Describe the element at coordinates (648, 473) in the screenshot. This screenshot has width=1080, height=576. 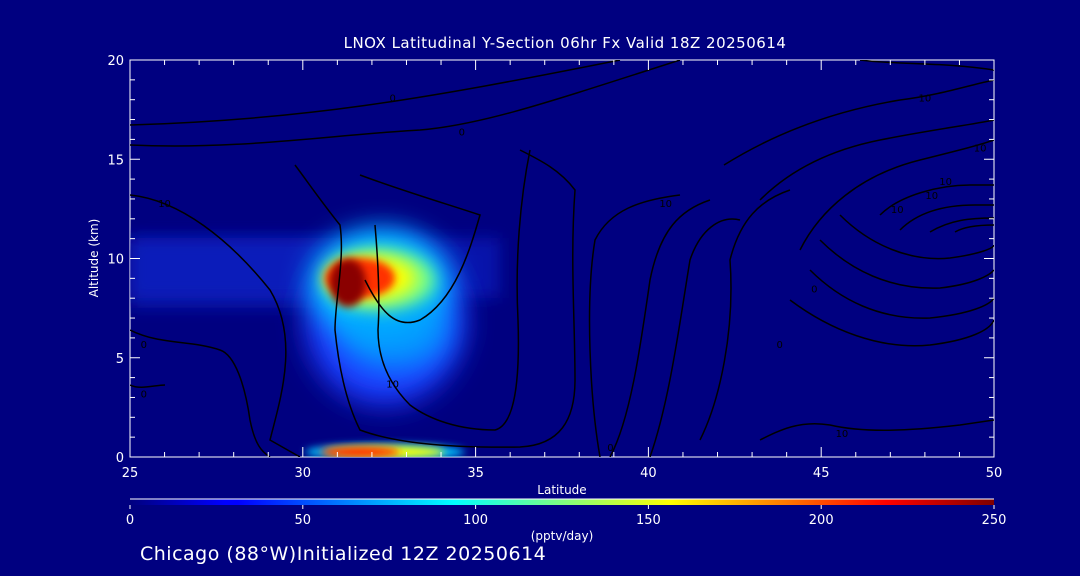
I see `x-tick-label: 40` at that location.